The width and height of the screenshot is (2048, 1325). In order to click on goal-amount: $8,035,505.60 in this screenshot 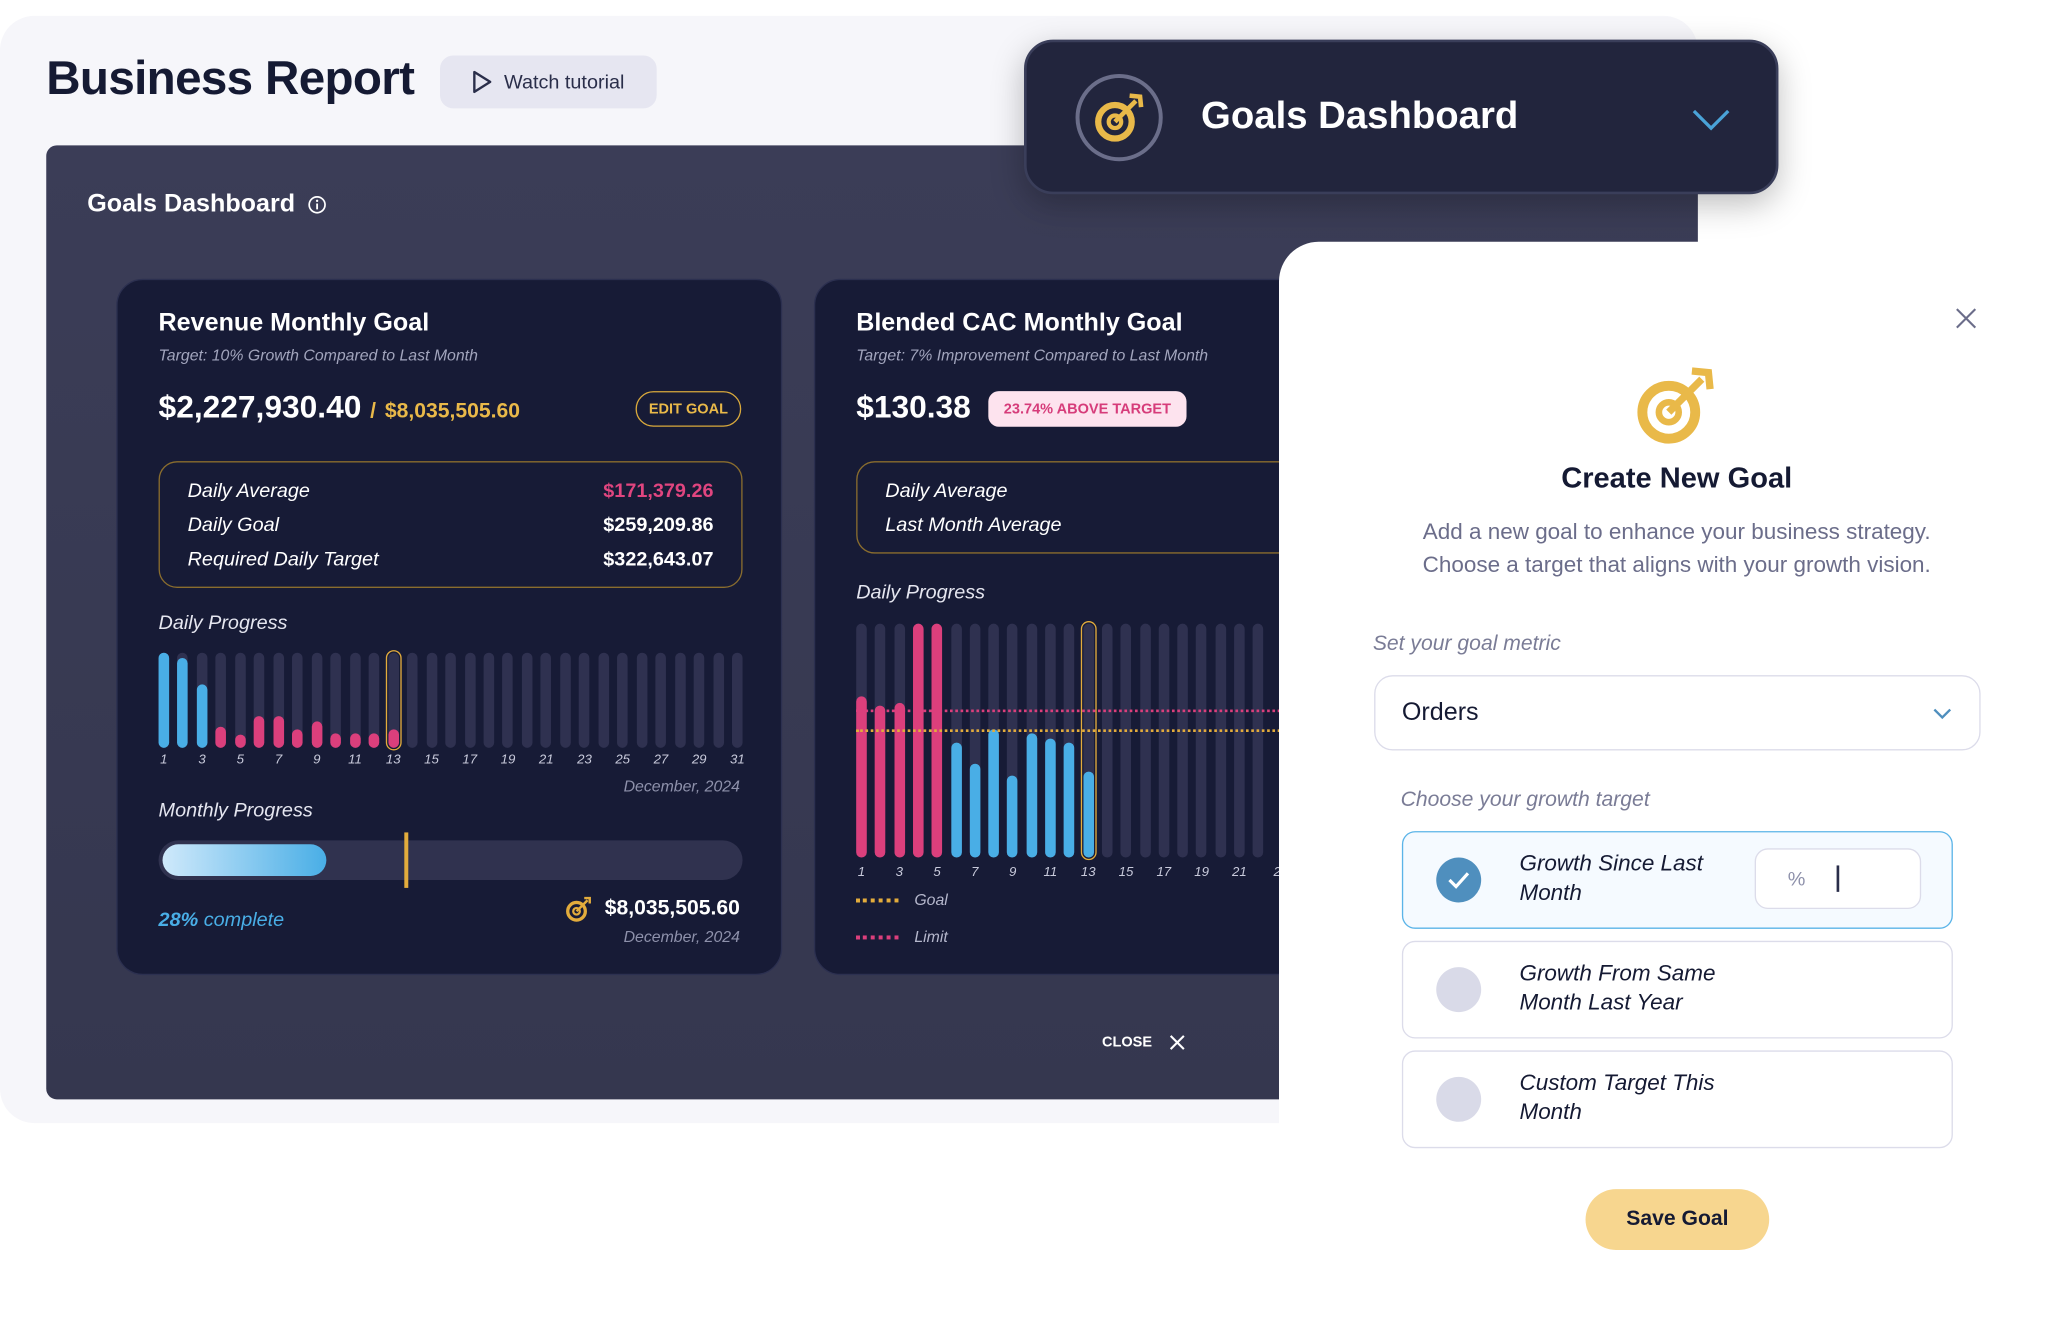, I will do `click(452, 411)`.